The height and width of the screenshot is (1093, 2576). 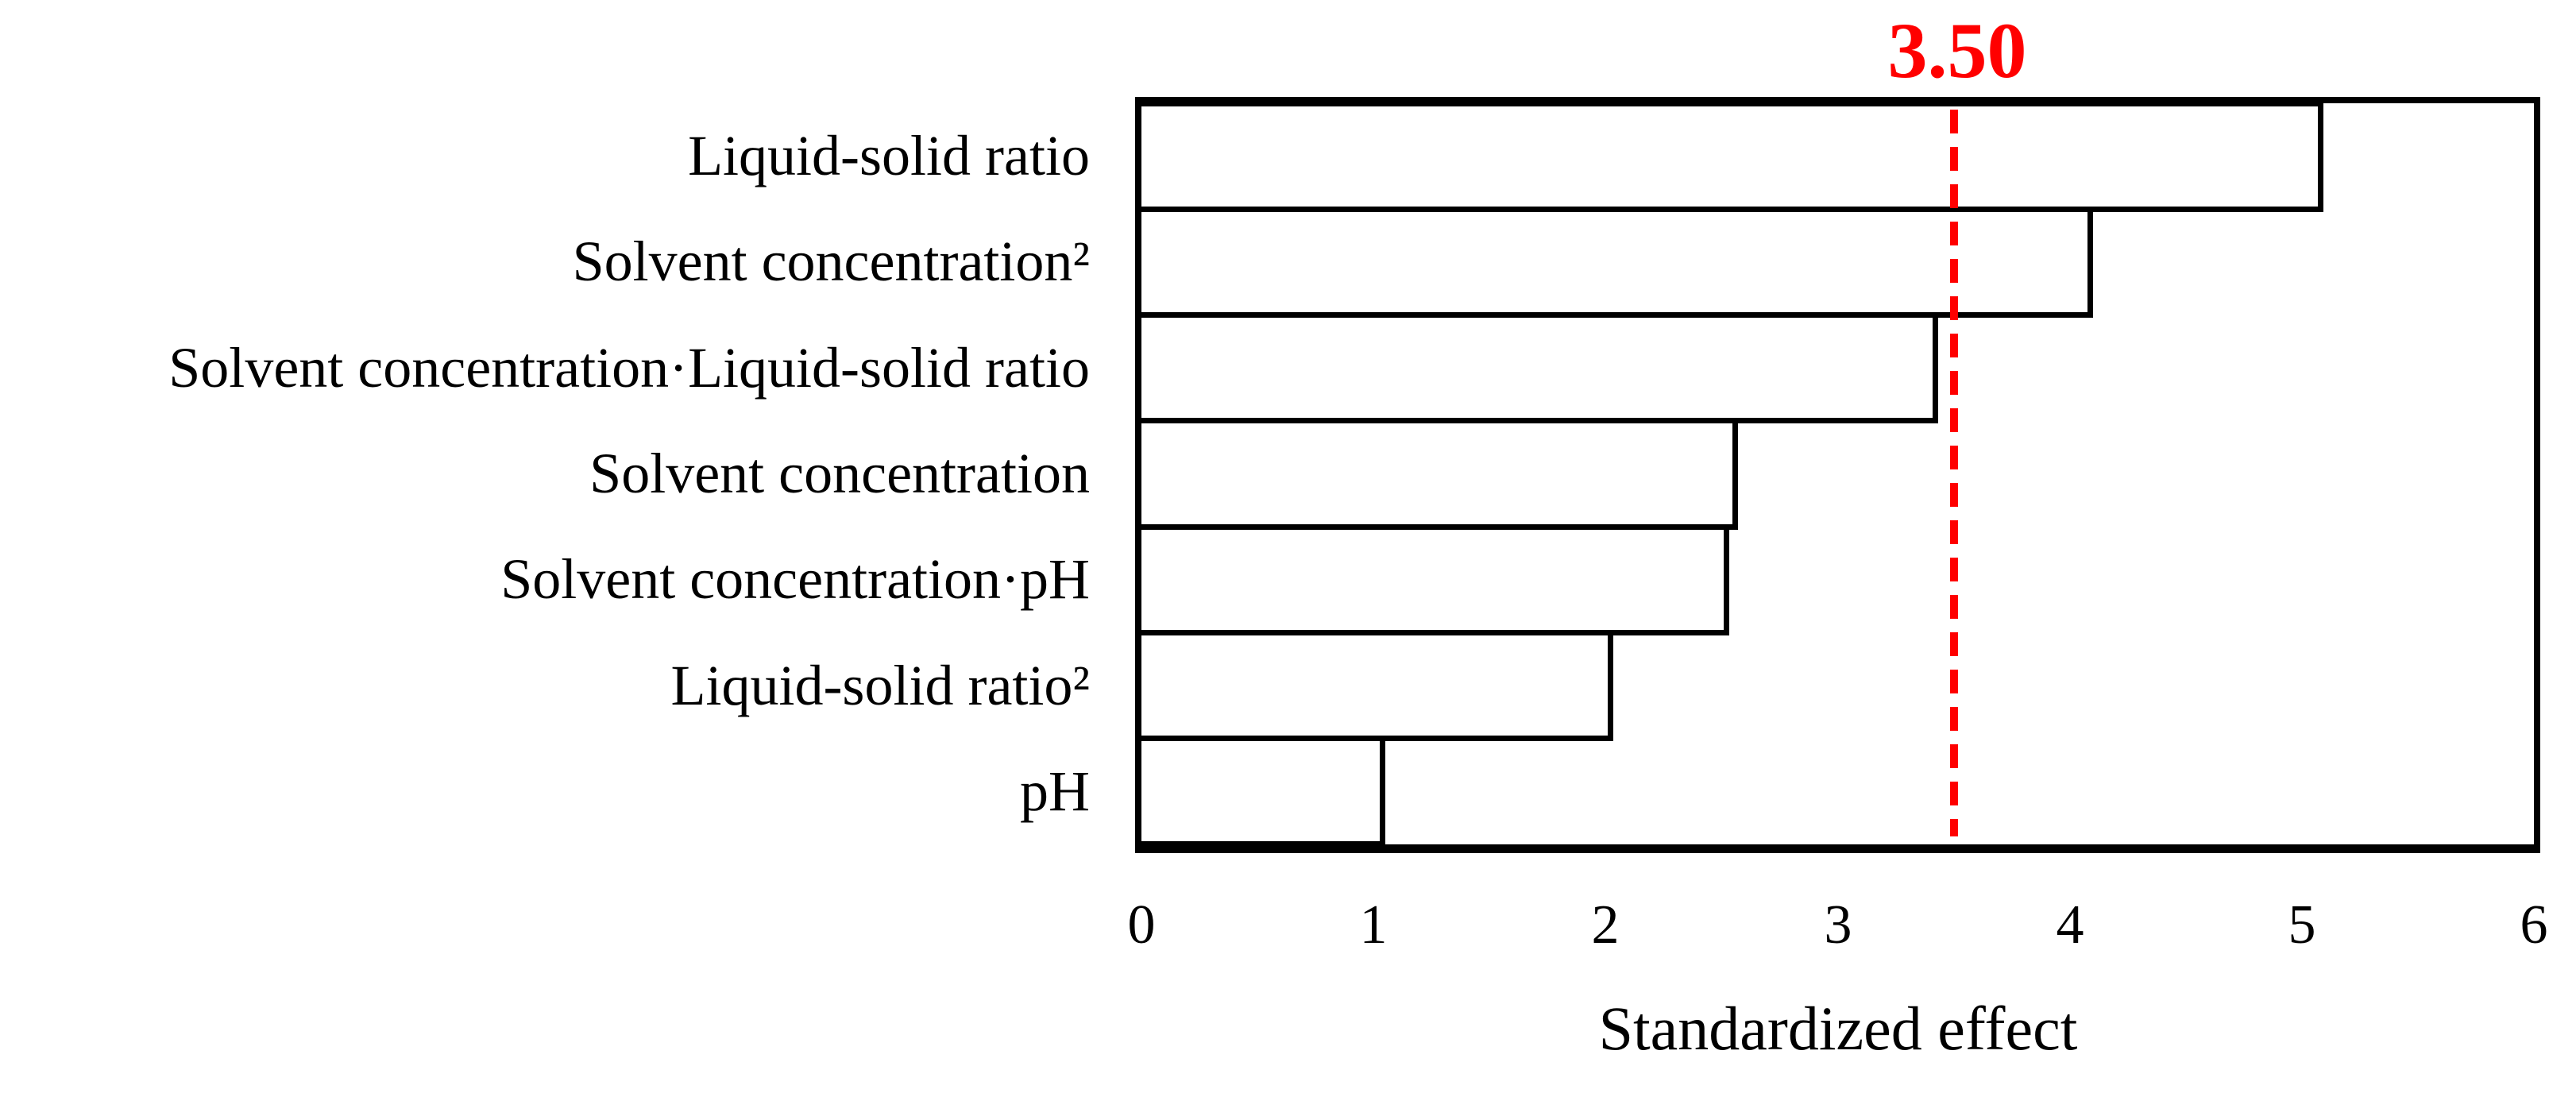 I want to click on x-tick-6: 6, so click(x=2534, y=925).